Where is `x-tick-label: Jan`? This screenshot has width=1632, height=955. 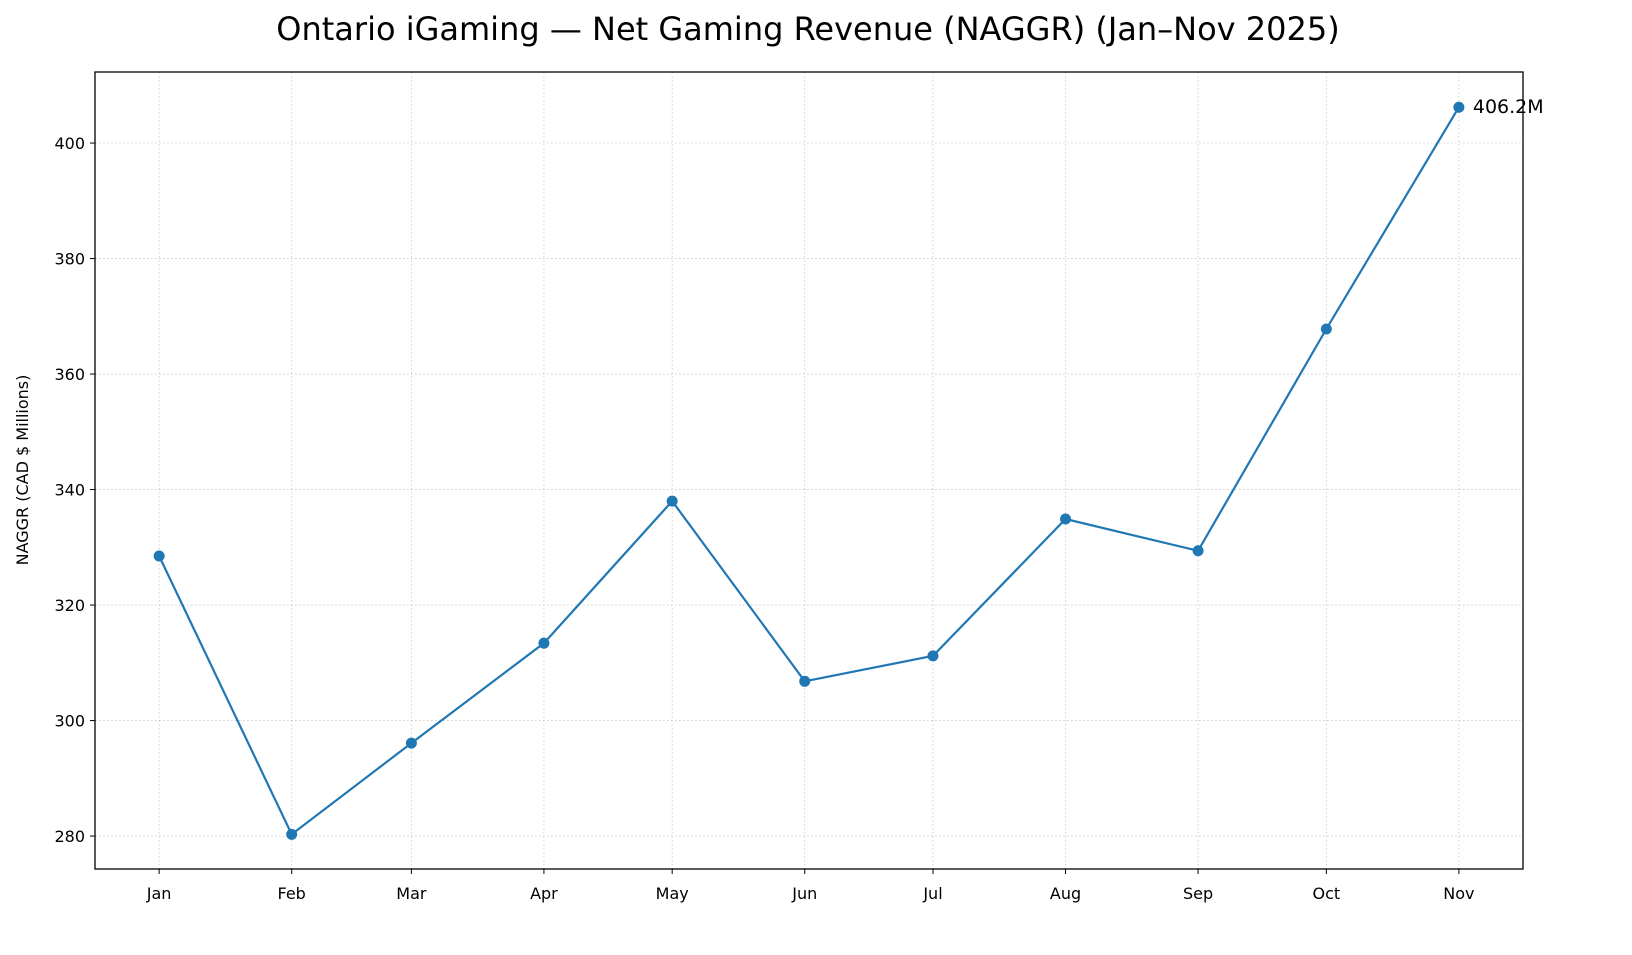 x-tick-label: Jan is located at coordinates (159, 893).